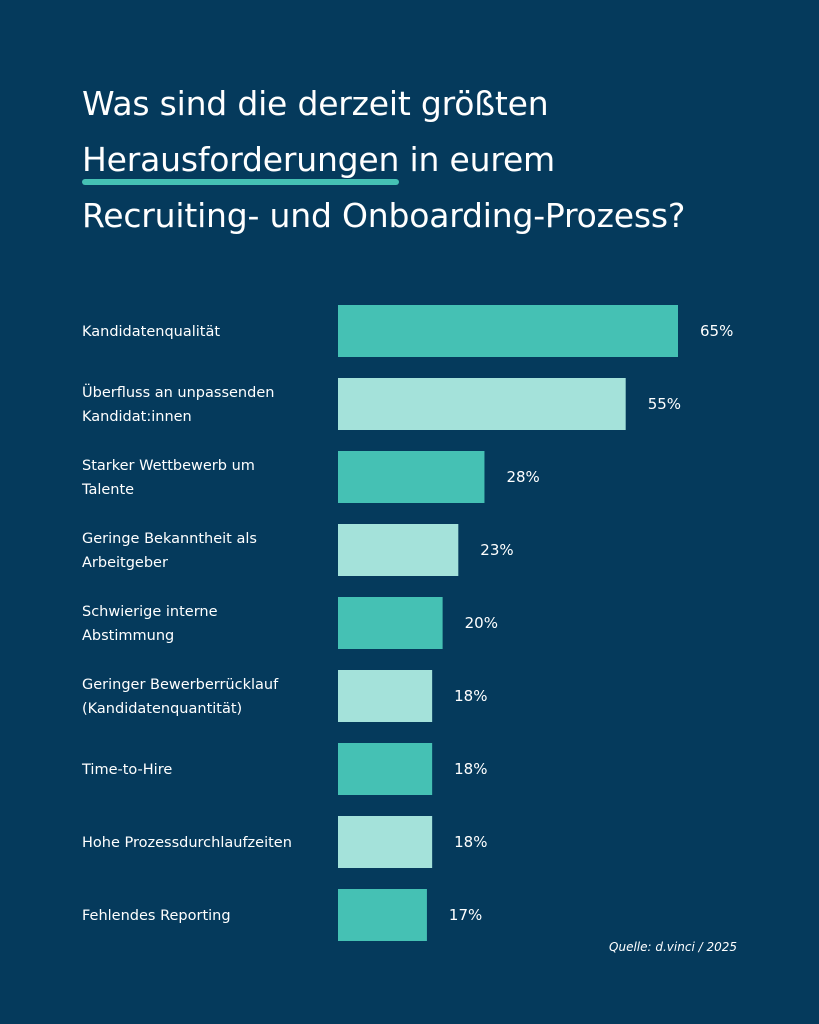 This screenshot has height=1024, width=819. What do you see at coordinates (465, 915) in the screenshot?
I see `value-label-9: 17%` at bounding box center [465, 915].